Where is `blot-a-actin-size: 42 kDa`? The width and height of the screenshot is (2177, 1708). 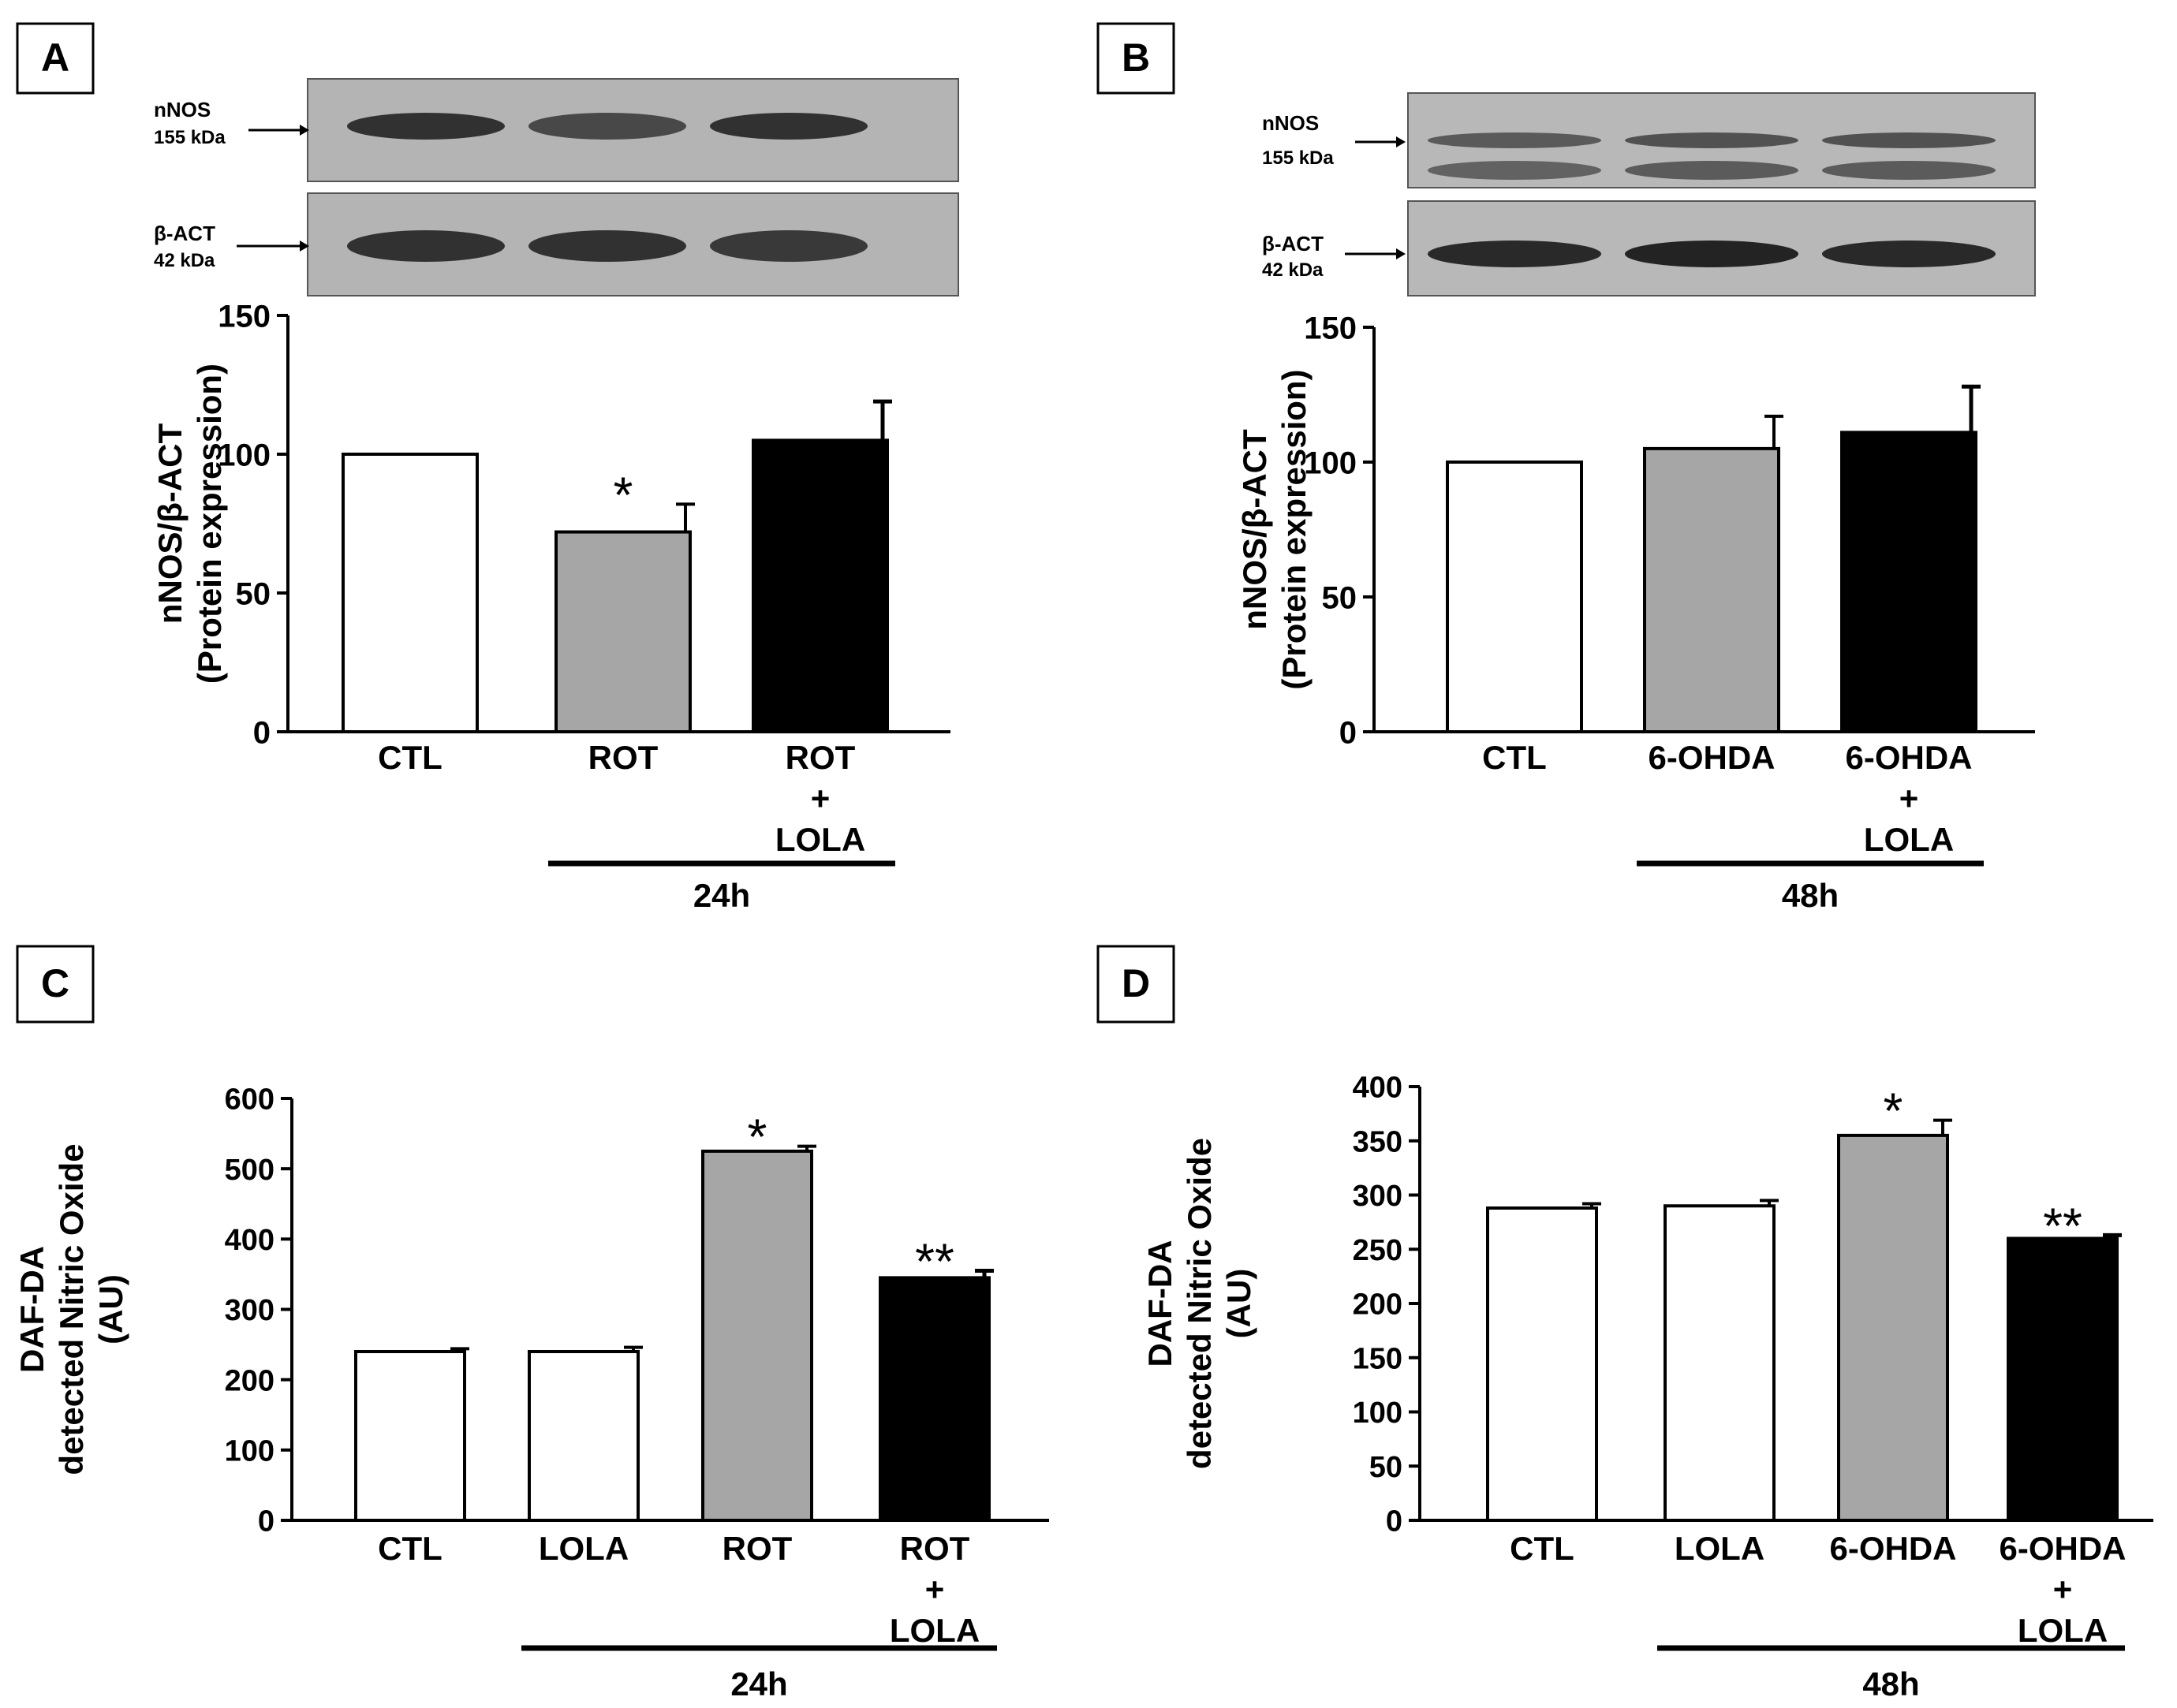
blot-a-actin-size: 42 kDa is located at coordinates (185, 260).